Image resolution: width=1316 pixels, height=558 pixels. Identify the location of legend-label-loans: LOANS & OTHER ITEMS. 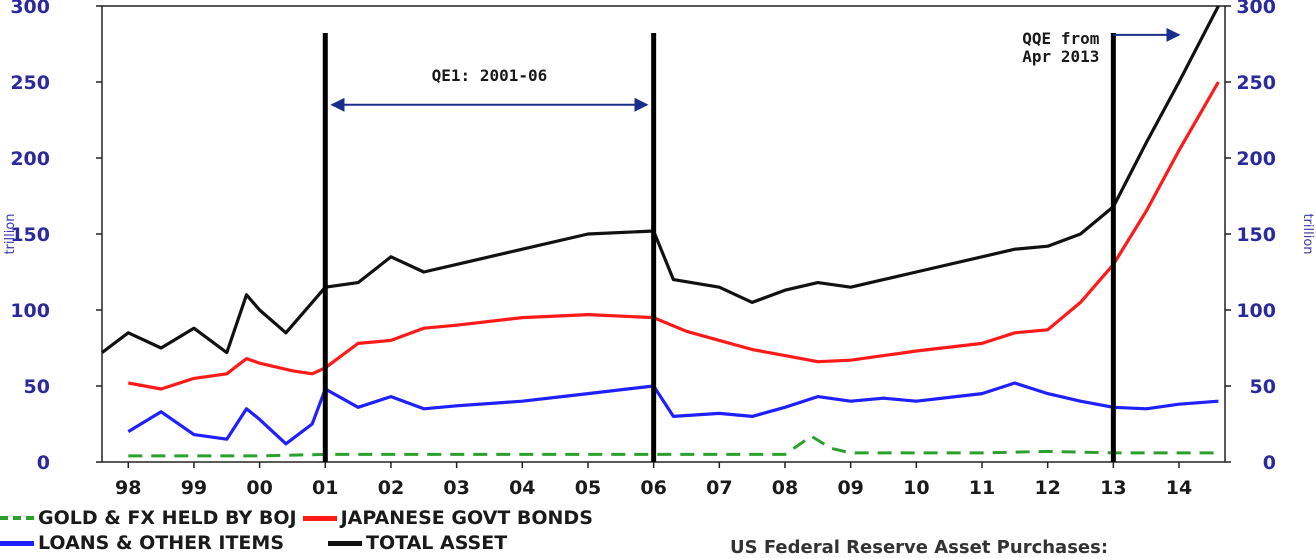
(161, 543).